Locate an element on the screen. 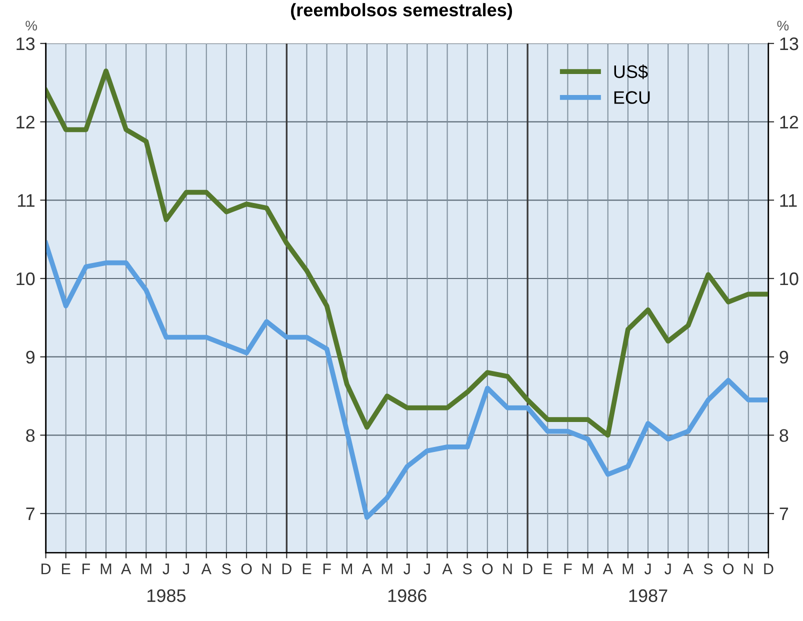 This screenshot has height=621, width=803. y2-tick-label: 7 is located at coordinates (784, 514).